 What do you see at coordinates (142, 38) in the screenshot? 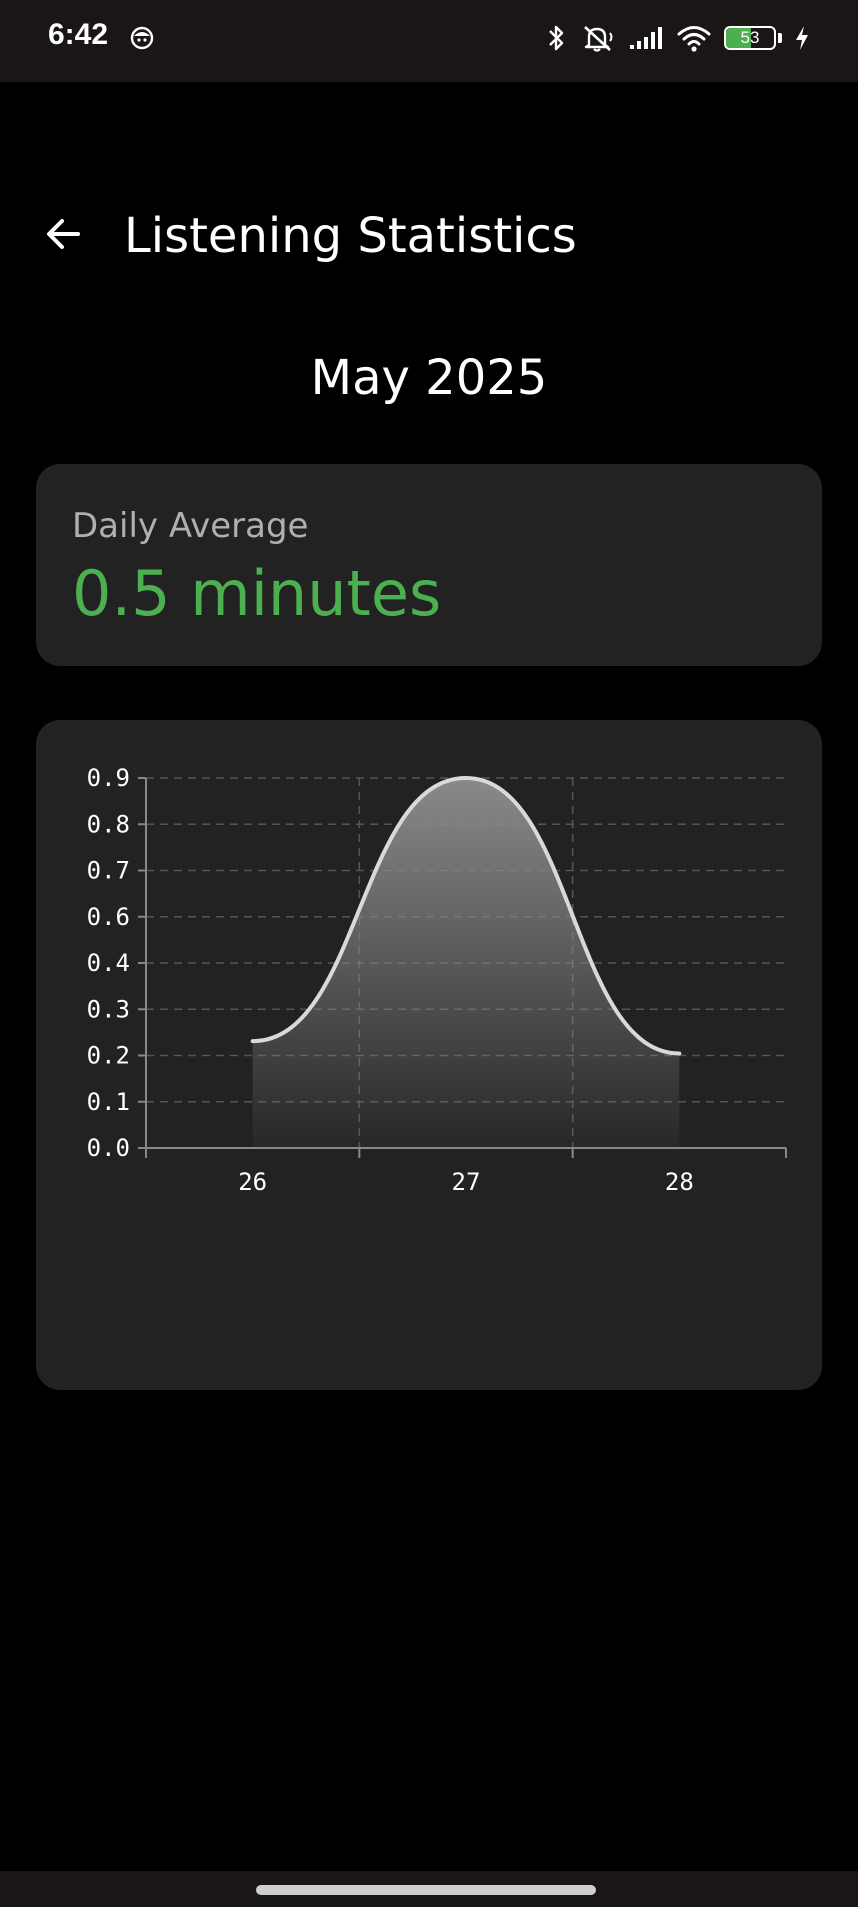
I see `face-icon` at bounding box center [142, 38].